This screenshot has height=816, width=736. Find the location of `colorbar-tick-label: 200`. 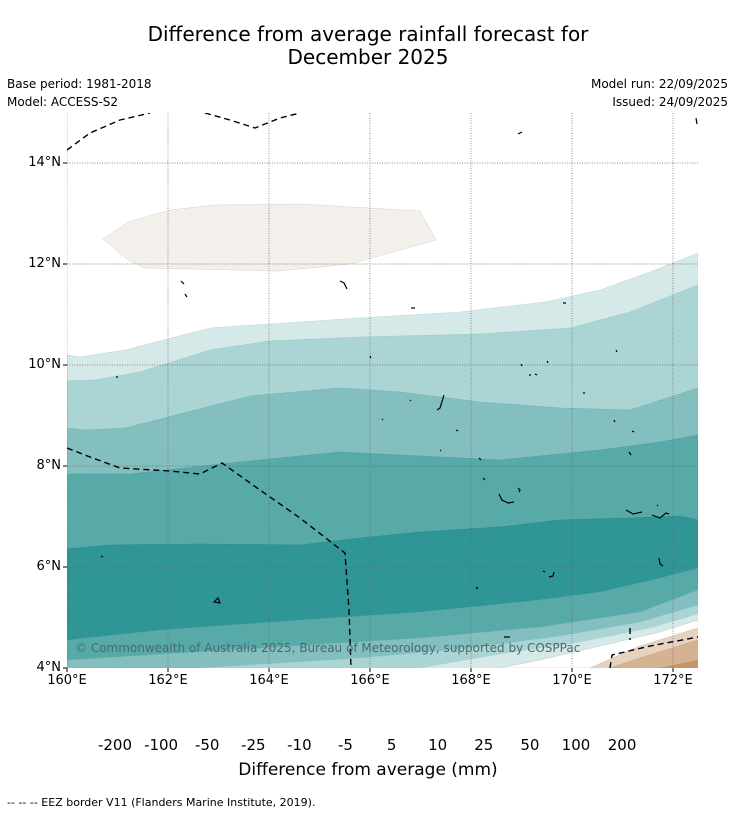

colorbar-tick-label: 200 is located at coordinates (622, 745).